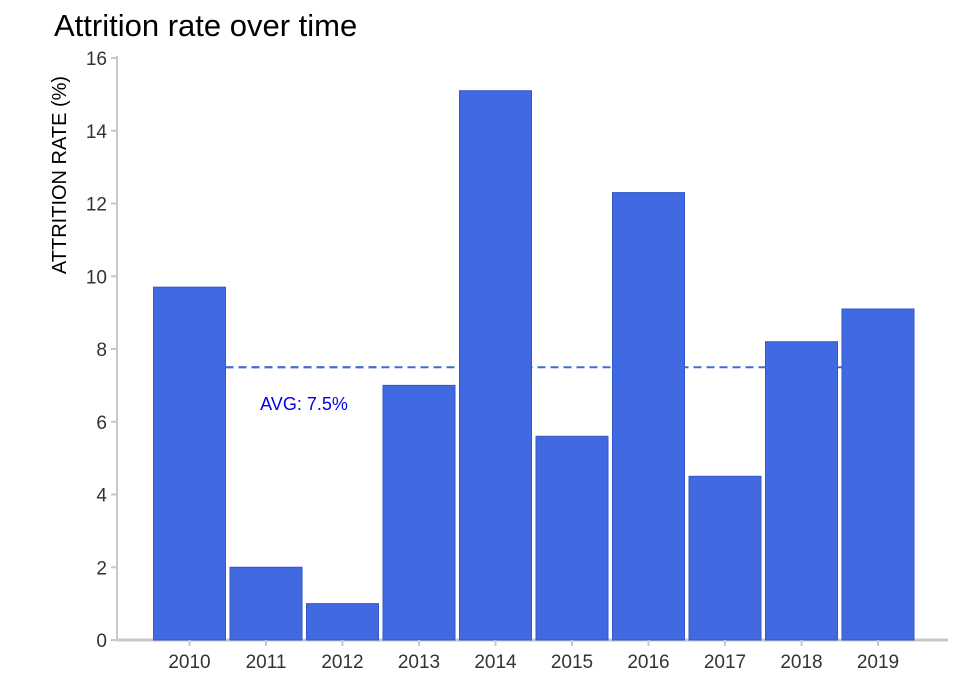  Describe the element at coordinates (495, 662) in the screenshot. I see `x-tick-label: 2014` at that location.